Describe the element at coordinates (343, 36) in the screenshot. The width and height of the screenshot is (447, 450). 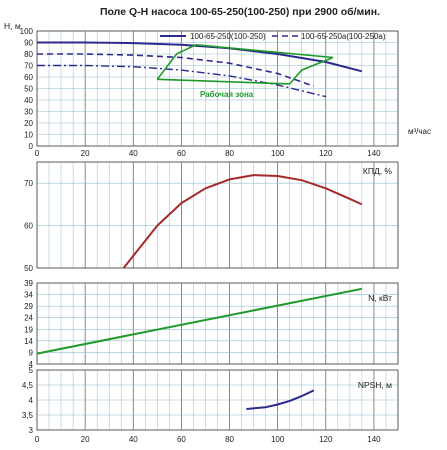
I see `legend-label: 100-65-250а(100-250а)` at that location.